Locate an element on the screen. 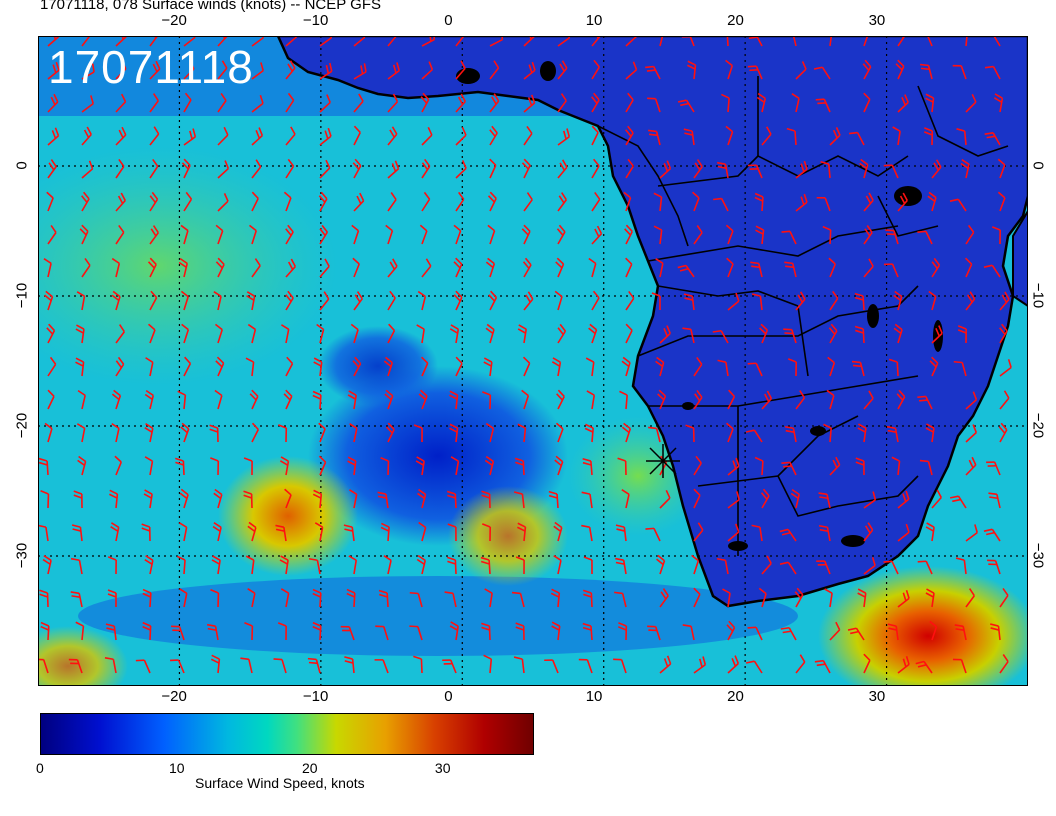  lat-label-left: −10 is located at coordinates (22, 295).